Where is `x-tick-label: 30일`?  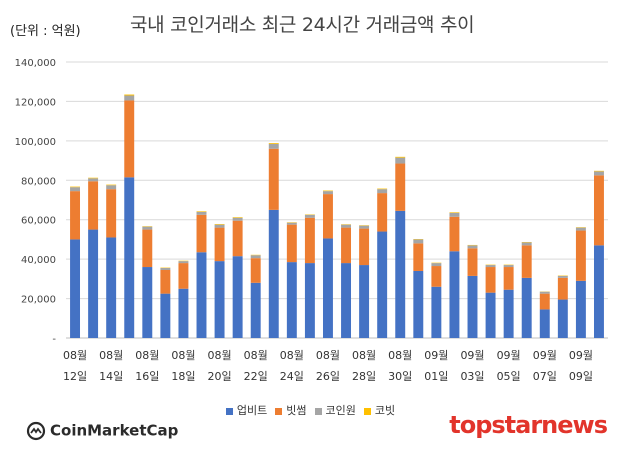
x-tick-label: 30일 is located at coordinates (400, 376).